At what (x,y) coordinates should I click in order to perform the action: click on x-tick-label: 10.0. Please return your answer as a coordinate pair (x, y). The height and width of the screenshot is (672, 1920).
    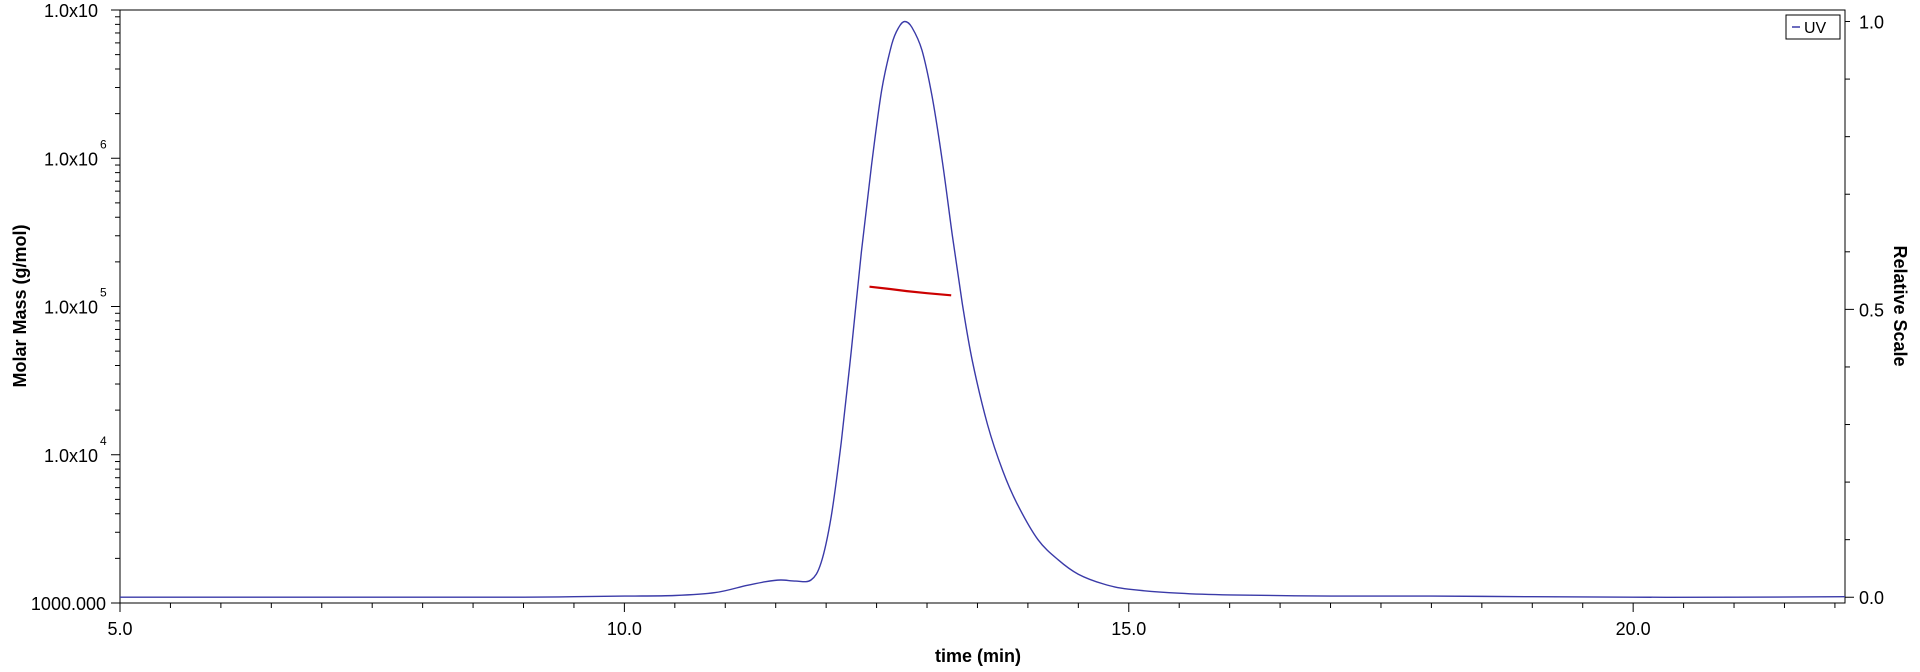
    Looking at the image, I should click on (624, 629).